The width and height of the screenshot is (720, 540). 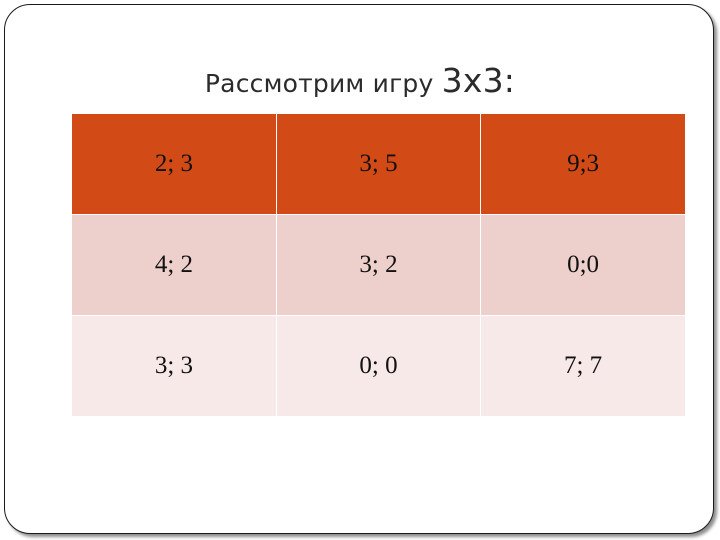 I want to click on slide-title: Рассмотрим игру 3х3:, so click(x=360, y=82).